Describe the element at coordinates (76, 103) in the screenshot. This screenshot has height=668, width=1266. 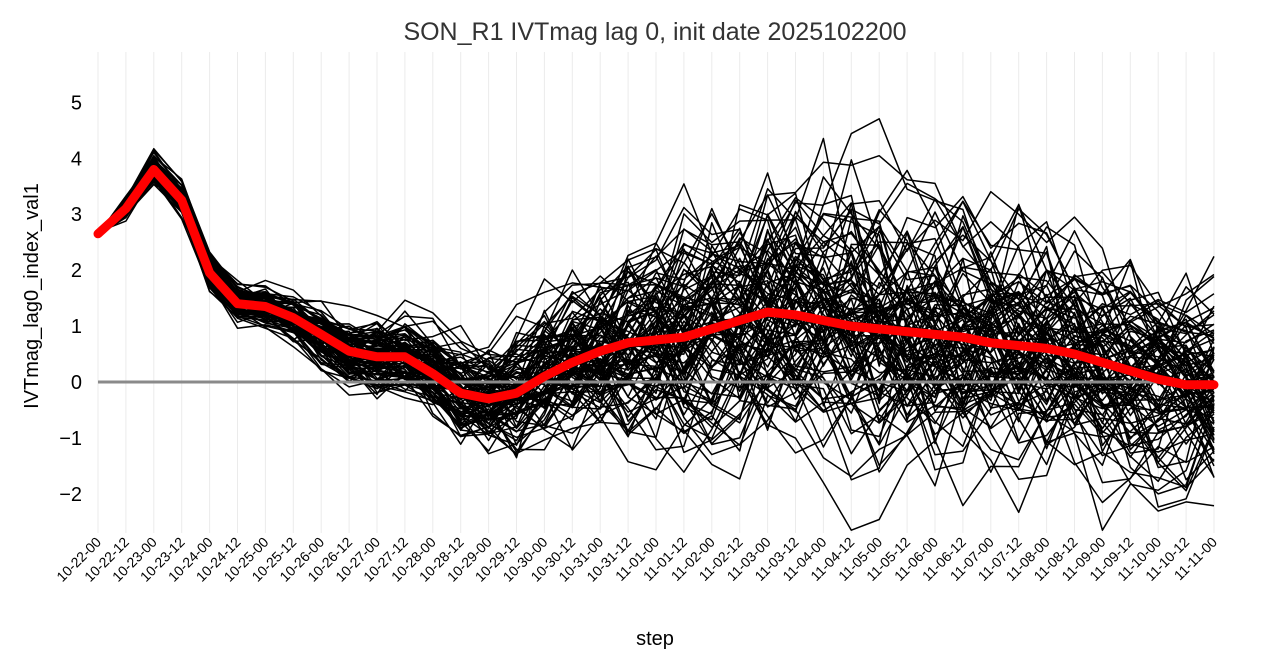
I see `y-tick-label: 5` at that location.